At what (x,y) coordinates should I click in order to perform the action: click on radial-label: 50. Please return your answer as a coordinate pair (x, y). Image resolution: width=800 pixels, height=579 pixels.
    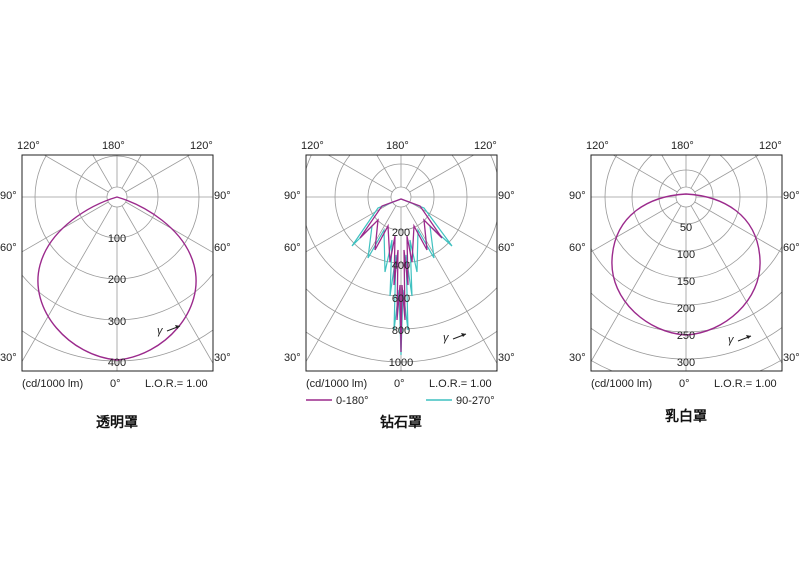
    Looking at the image, I should click on (686, 228).